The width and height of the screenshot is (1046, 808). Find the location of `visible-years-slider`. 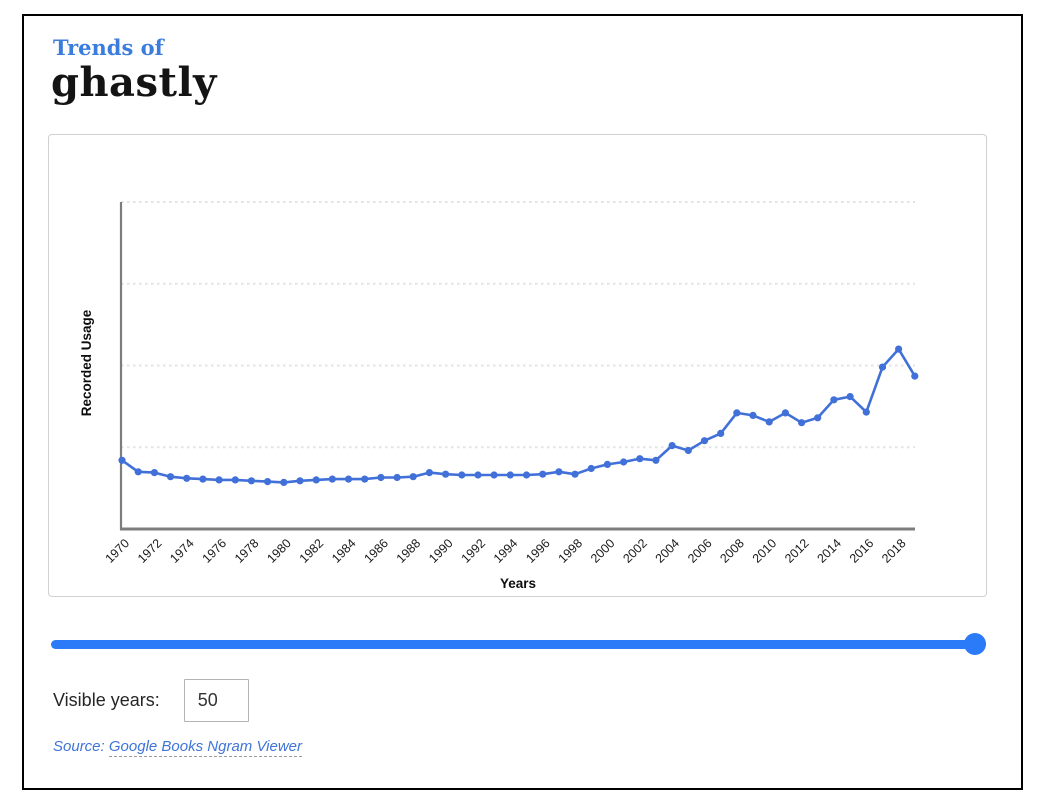

visible-years-slider is located at coordinates (518, 644).